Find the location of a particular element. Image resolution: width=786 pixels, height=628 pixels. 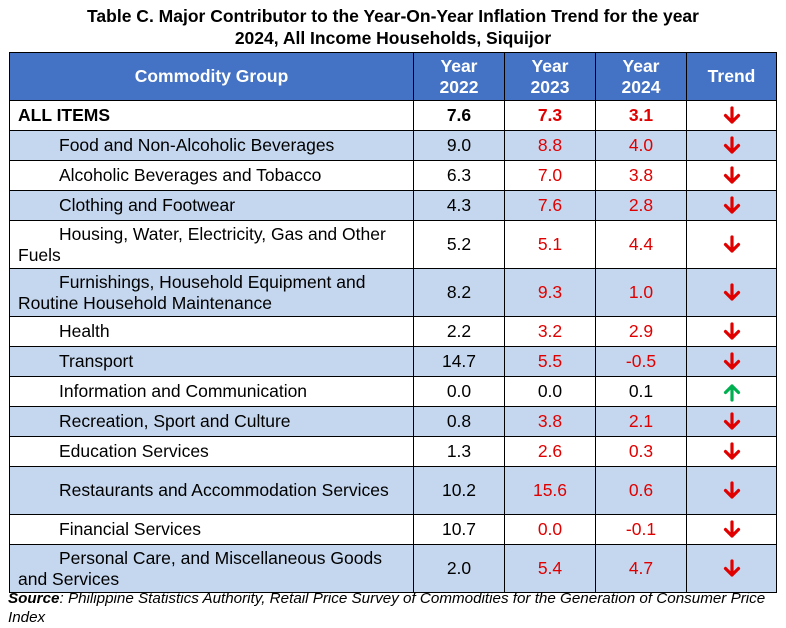

value-2024-cell: -0.1 is located at coordinates (641, 529).